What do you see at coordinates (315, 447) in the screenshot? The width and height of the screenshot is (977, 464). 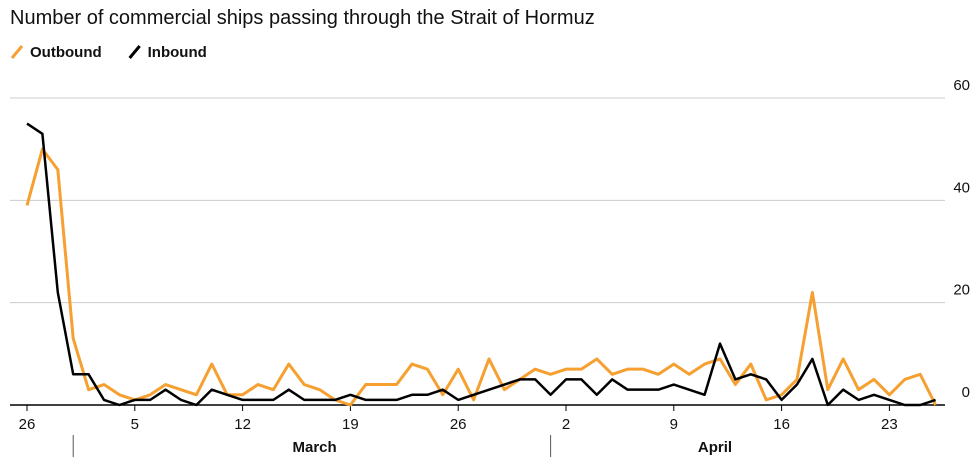 I see `month-label: March` at bounding box center [315, 447].